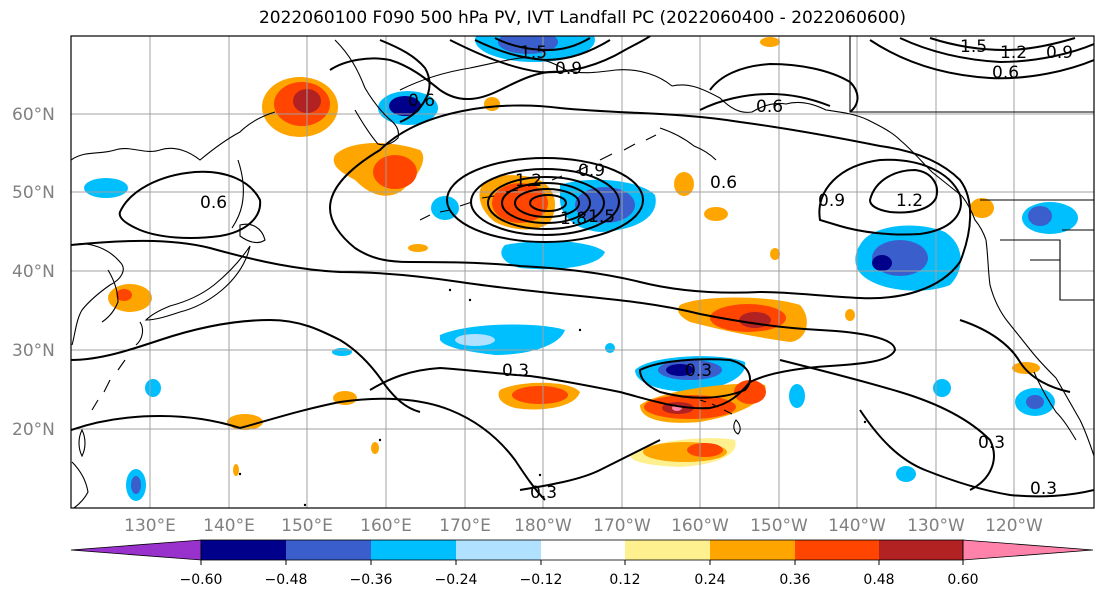 Image resolution: width=1105 pixels, height=601 pixels. I want to click on contour-0-6-japan, so click(190, 204).